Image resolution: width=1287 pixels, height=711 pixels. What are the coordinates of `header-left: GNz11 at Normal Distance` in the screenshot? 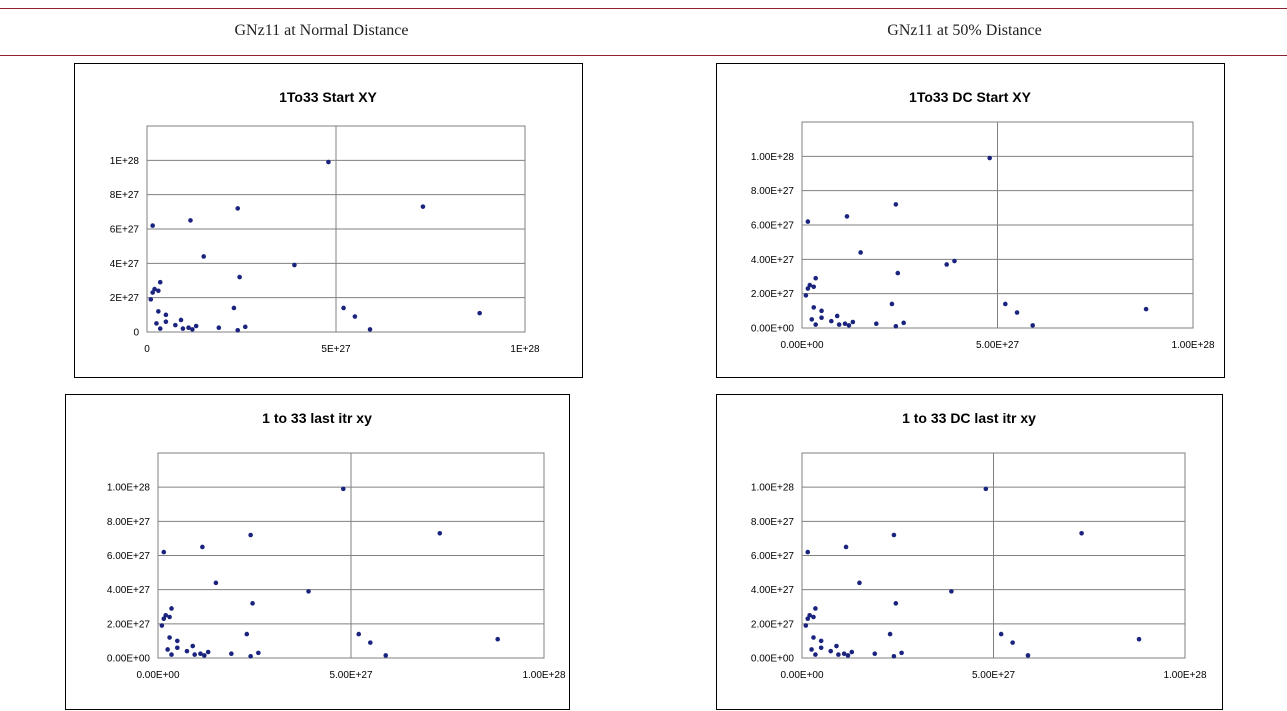 It's located at (321, 30).